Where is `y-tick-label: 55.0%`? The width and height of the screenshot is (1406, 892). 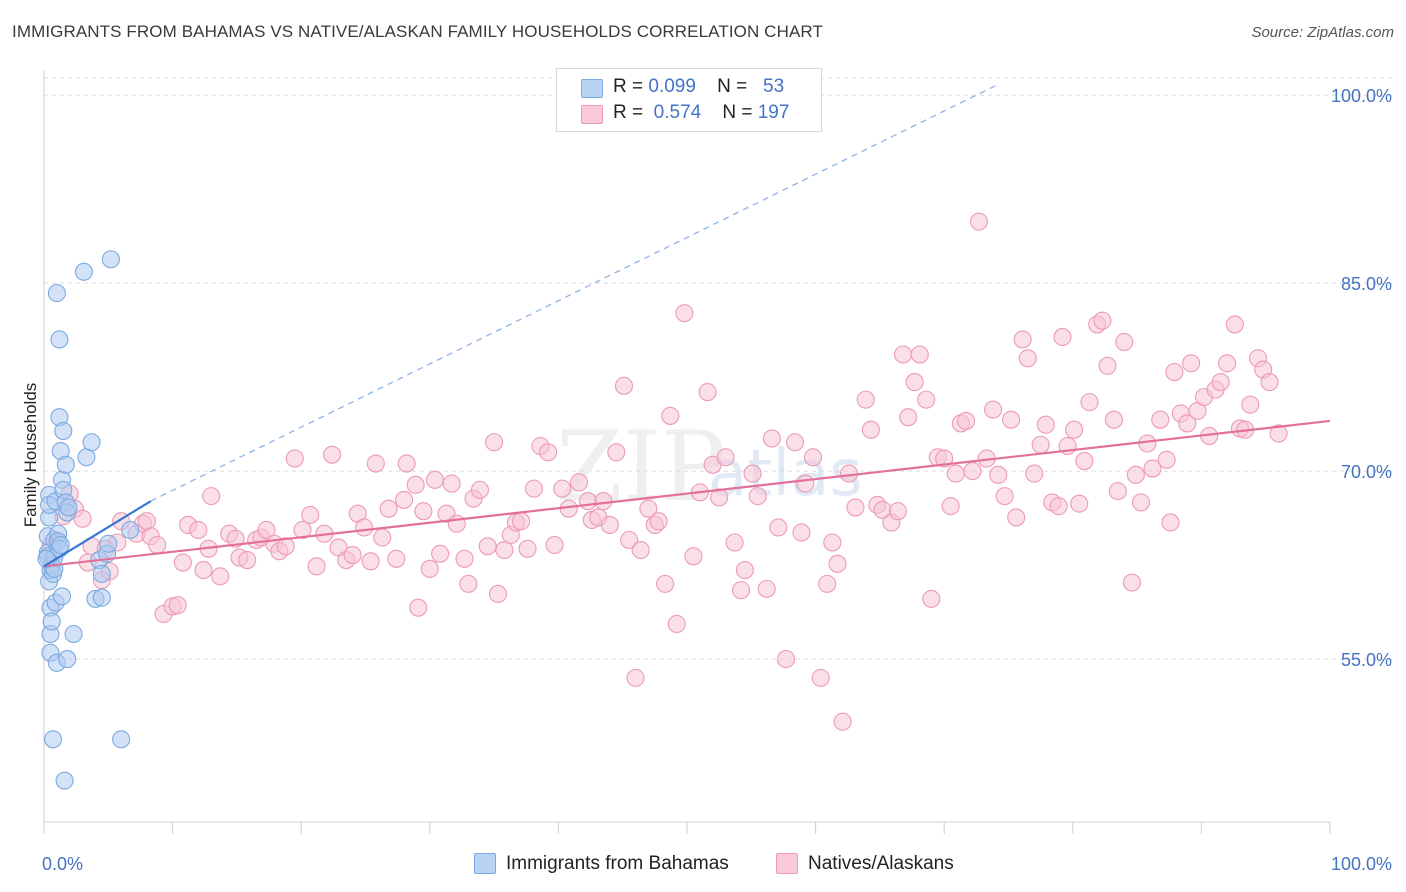 y-tick-label: 55.0% is located at coordinates (1366, 660).